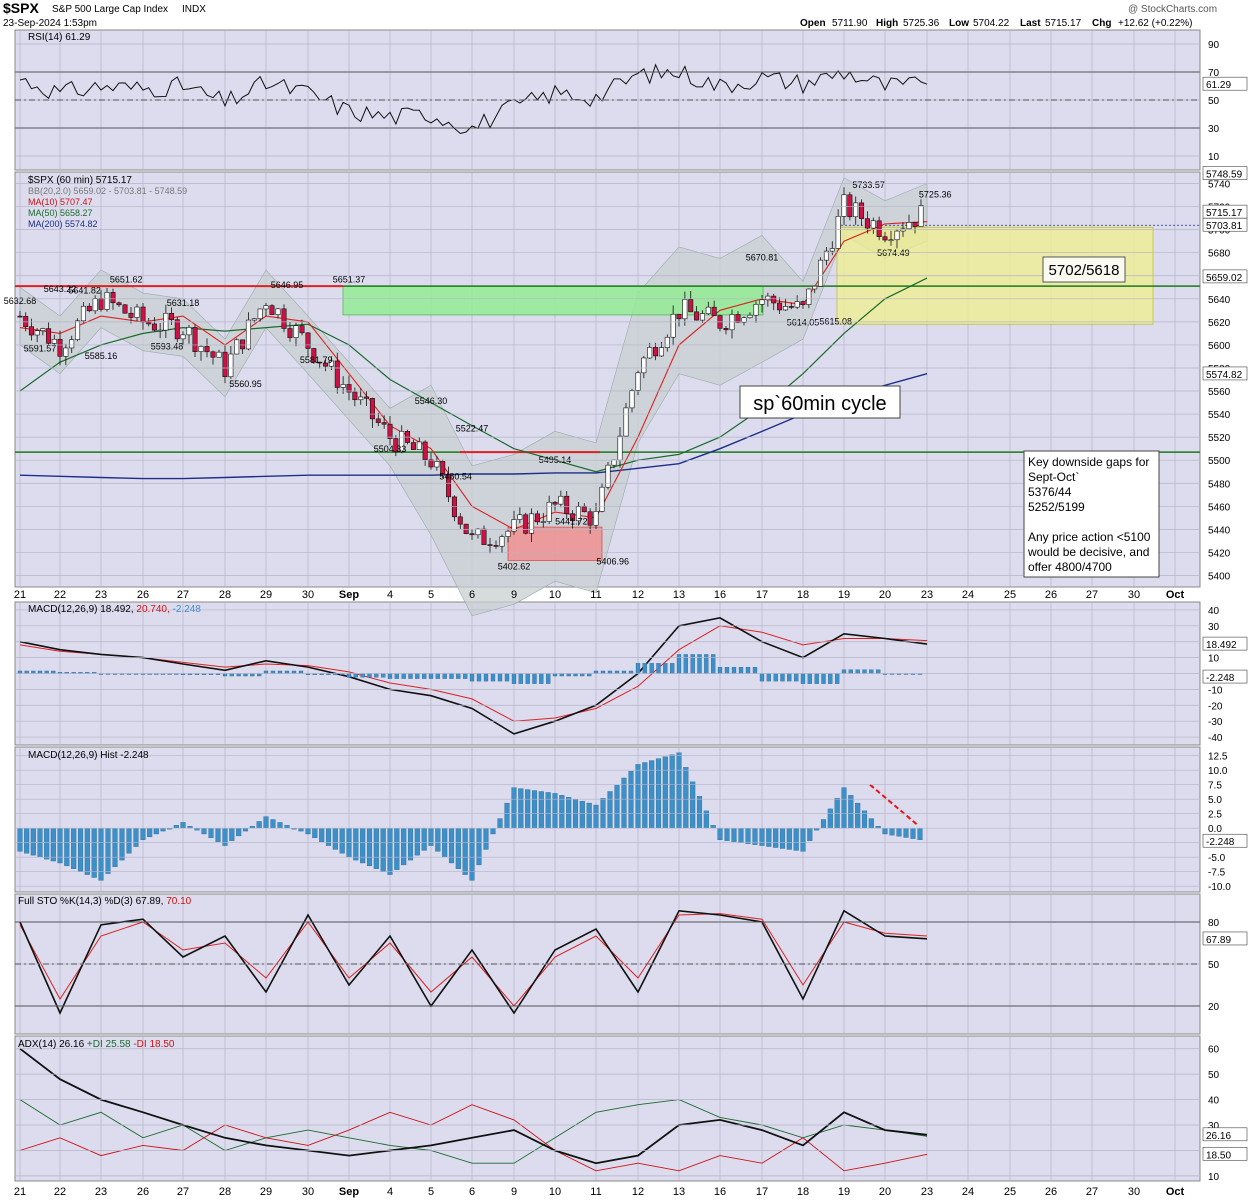  Describe the element at coordinates (1224, 175) in the screenshot. I see `bb-upper-tag: 5748.59` at that location.